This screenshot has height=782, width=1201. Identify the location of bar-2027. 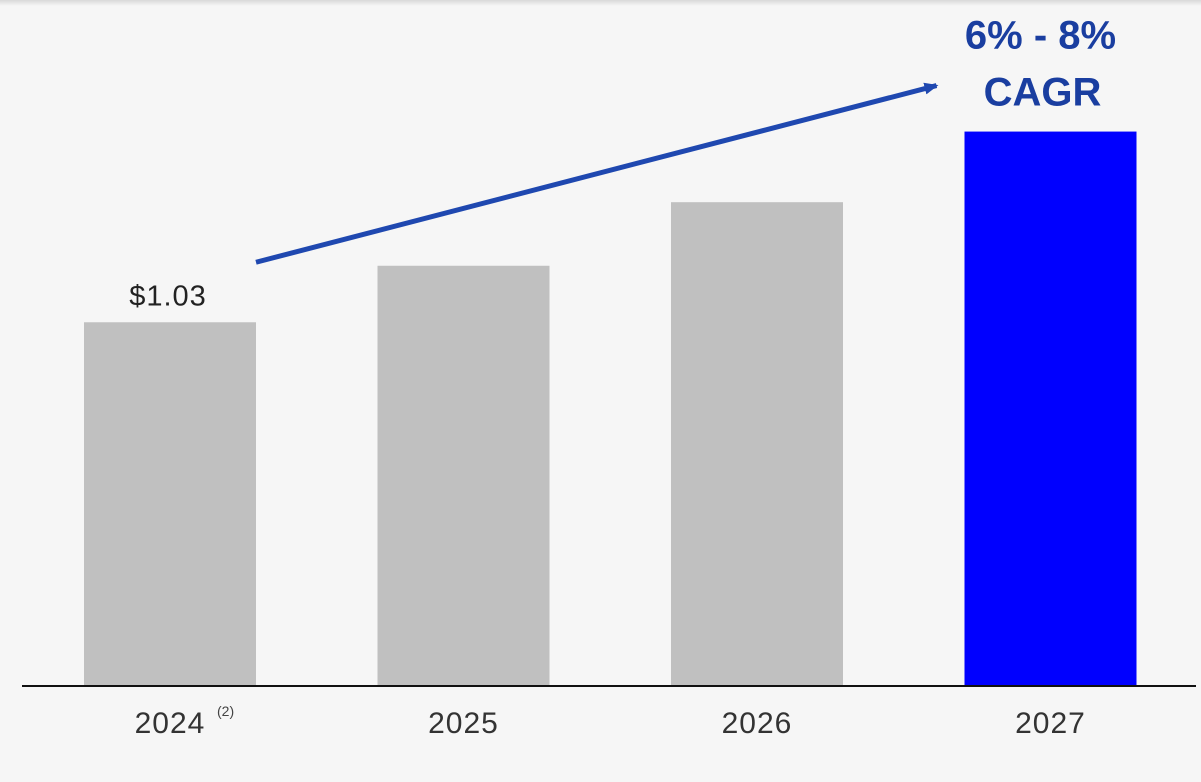
(1050, 408).